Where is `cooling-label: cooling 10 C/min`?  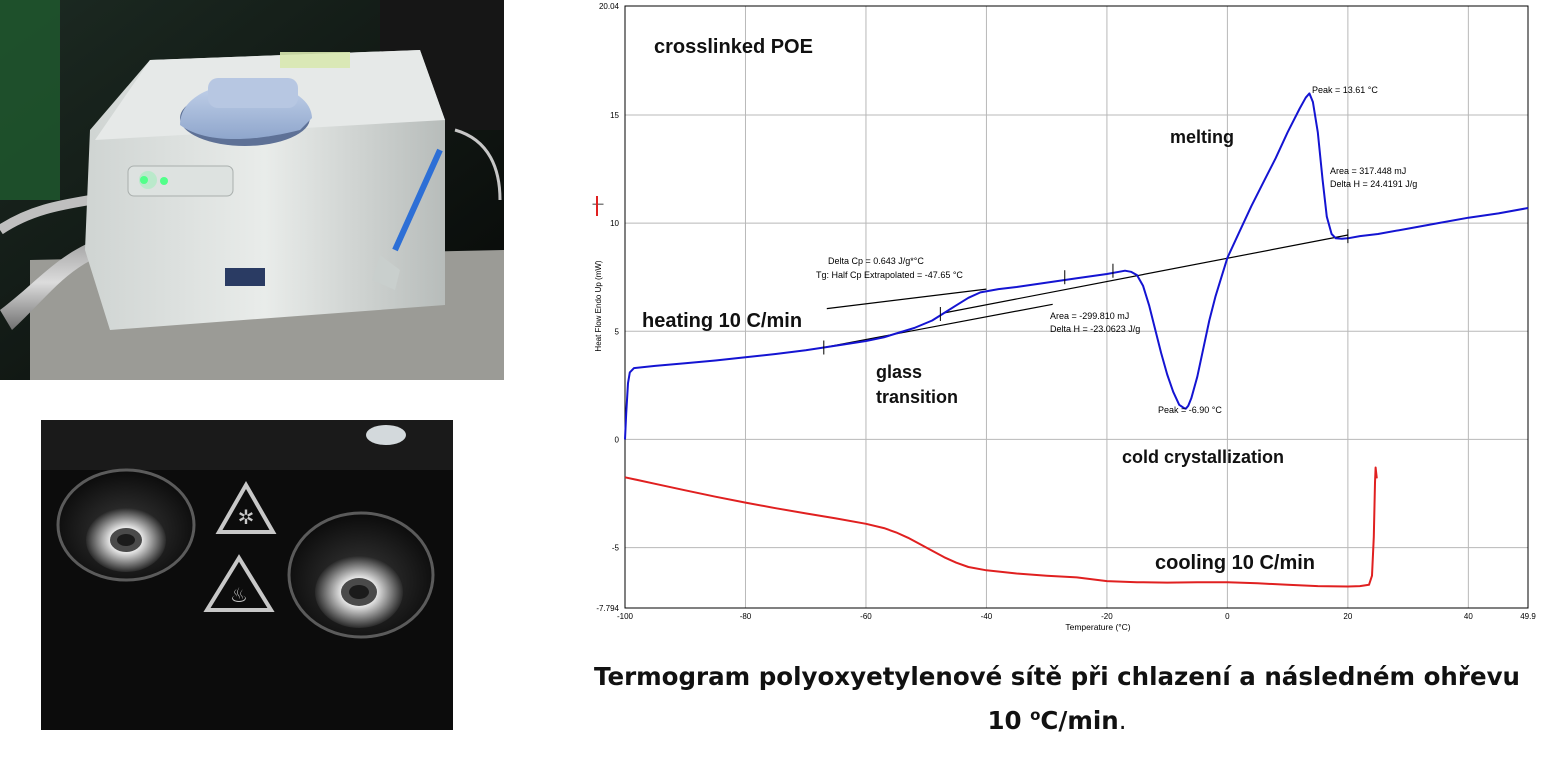 cooling-label: cooling 10 C/min is located at coordinates (1235, 563).